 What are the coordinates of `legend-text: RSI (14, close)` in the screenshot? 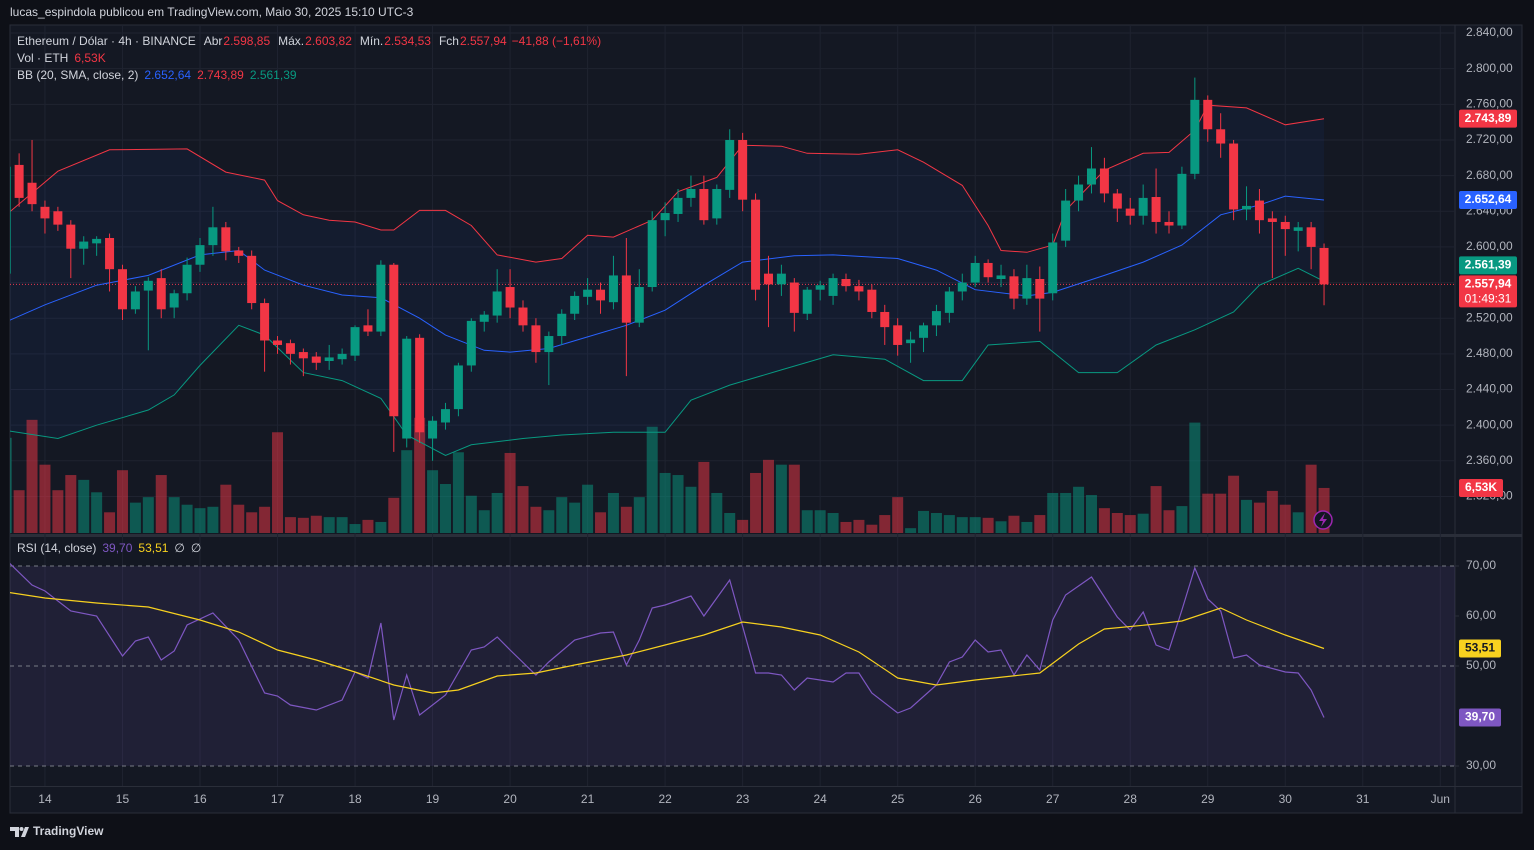 It's located at (56, 548).